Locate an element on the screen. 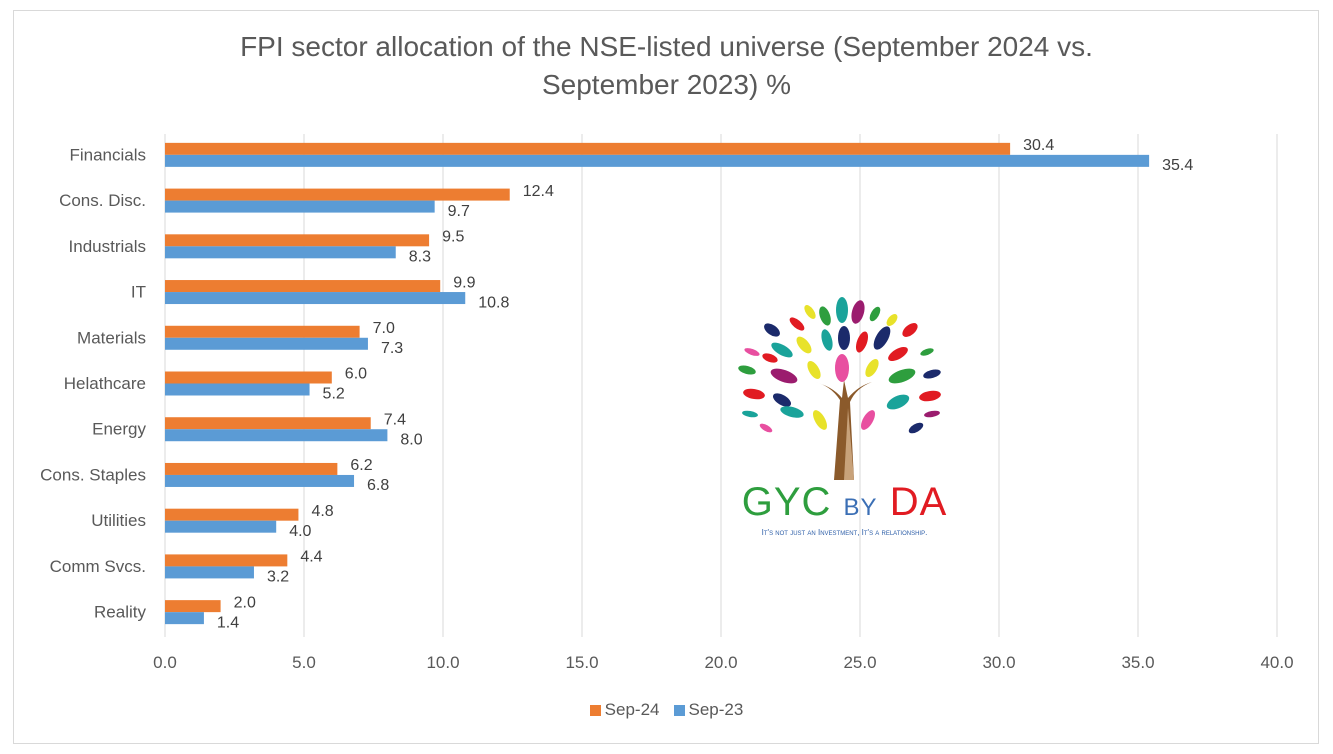 The height and width of the screenshot is (754, 1333). x-tick-label: 15.0 is located at coordinates (581, 662).